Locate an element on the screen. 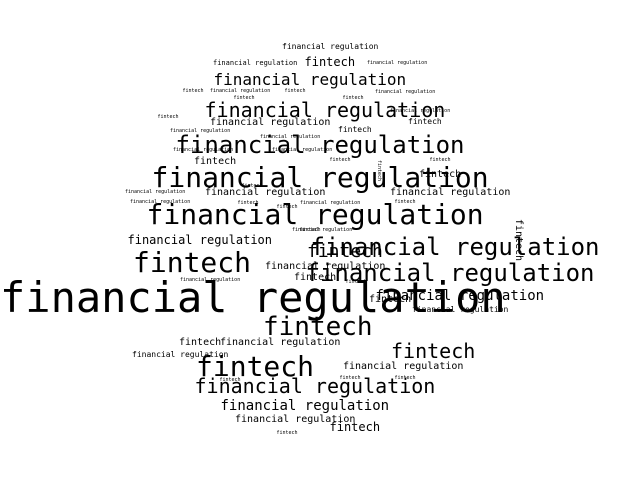 The height and width of the screenshot is (480, 640). word-68: fintech is located at coordinates (355, 427).